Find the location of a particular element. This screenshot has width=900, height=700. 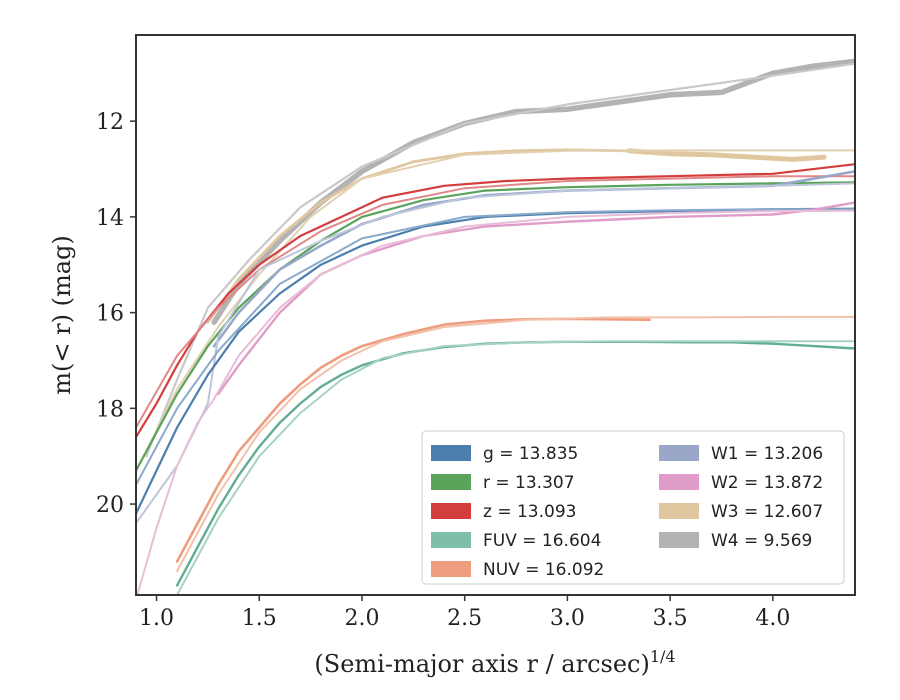

y-tick-label: 14 is located at coordinates (110, 218).